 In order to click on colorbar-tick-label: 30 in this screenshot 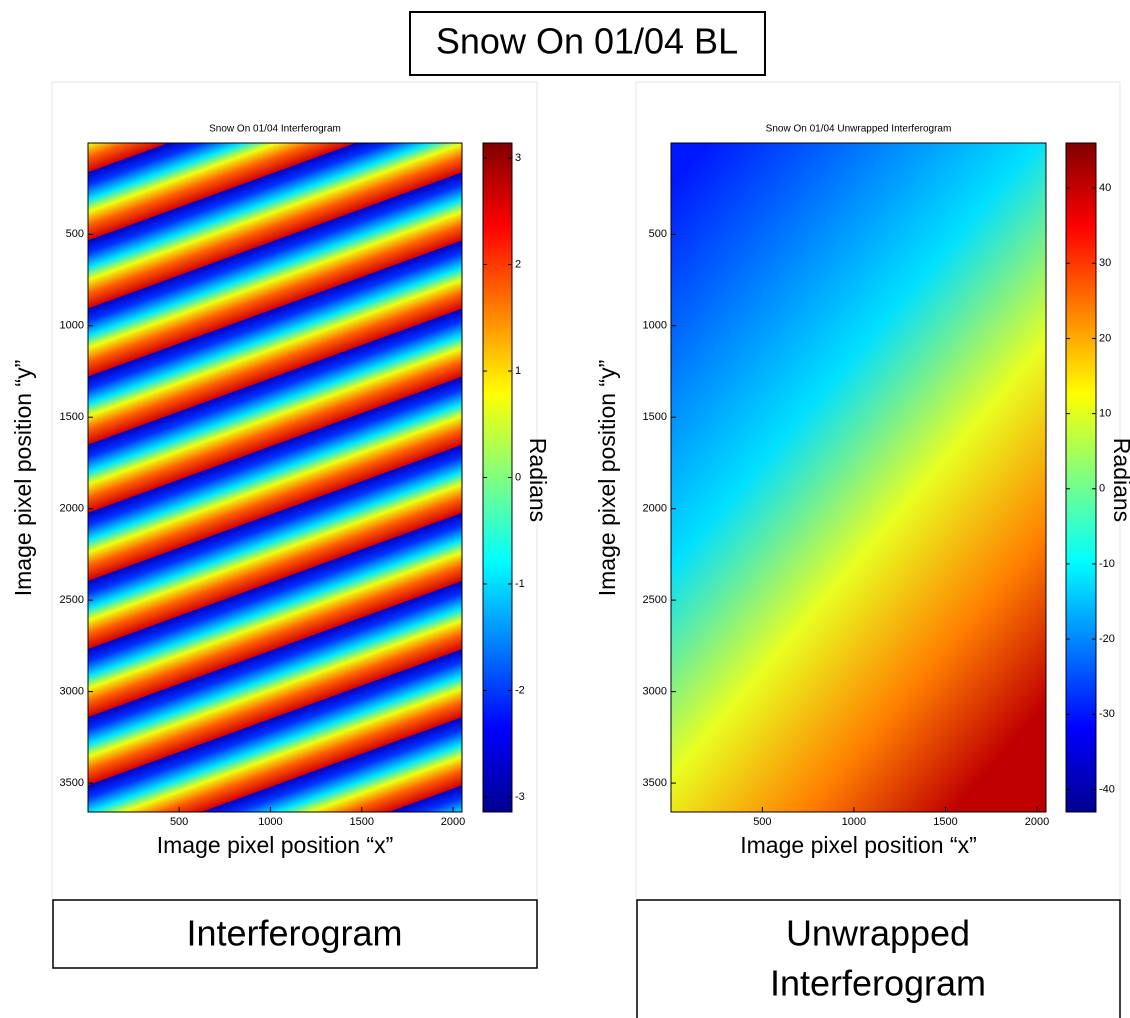, I will do `click(1105, 263)`.